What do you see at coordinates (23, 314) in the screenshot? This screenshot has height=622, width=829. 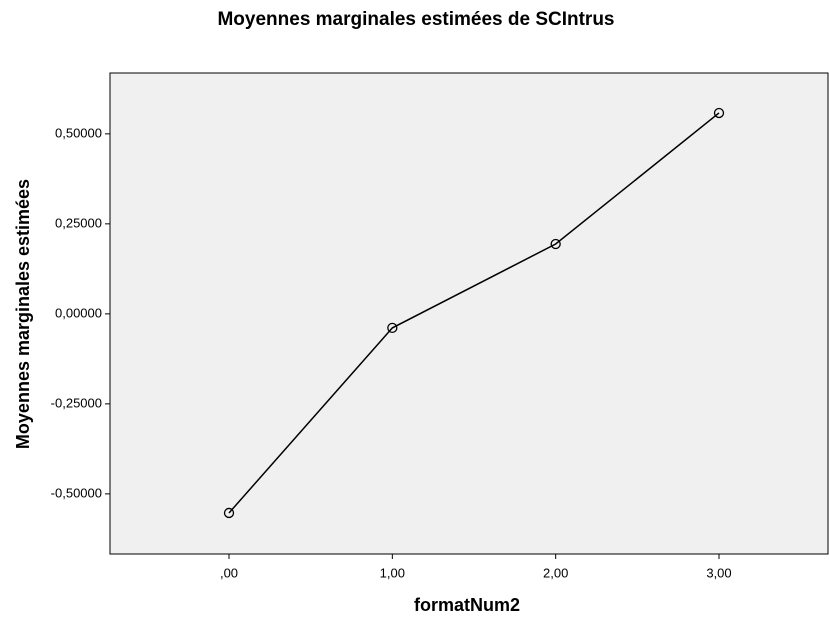 I see `y-axis-title: Moyennes marginales estimées` at bounding box center [23, 314].